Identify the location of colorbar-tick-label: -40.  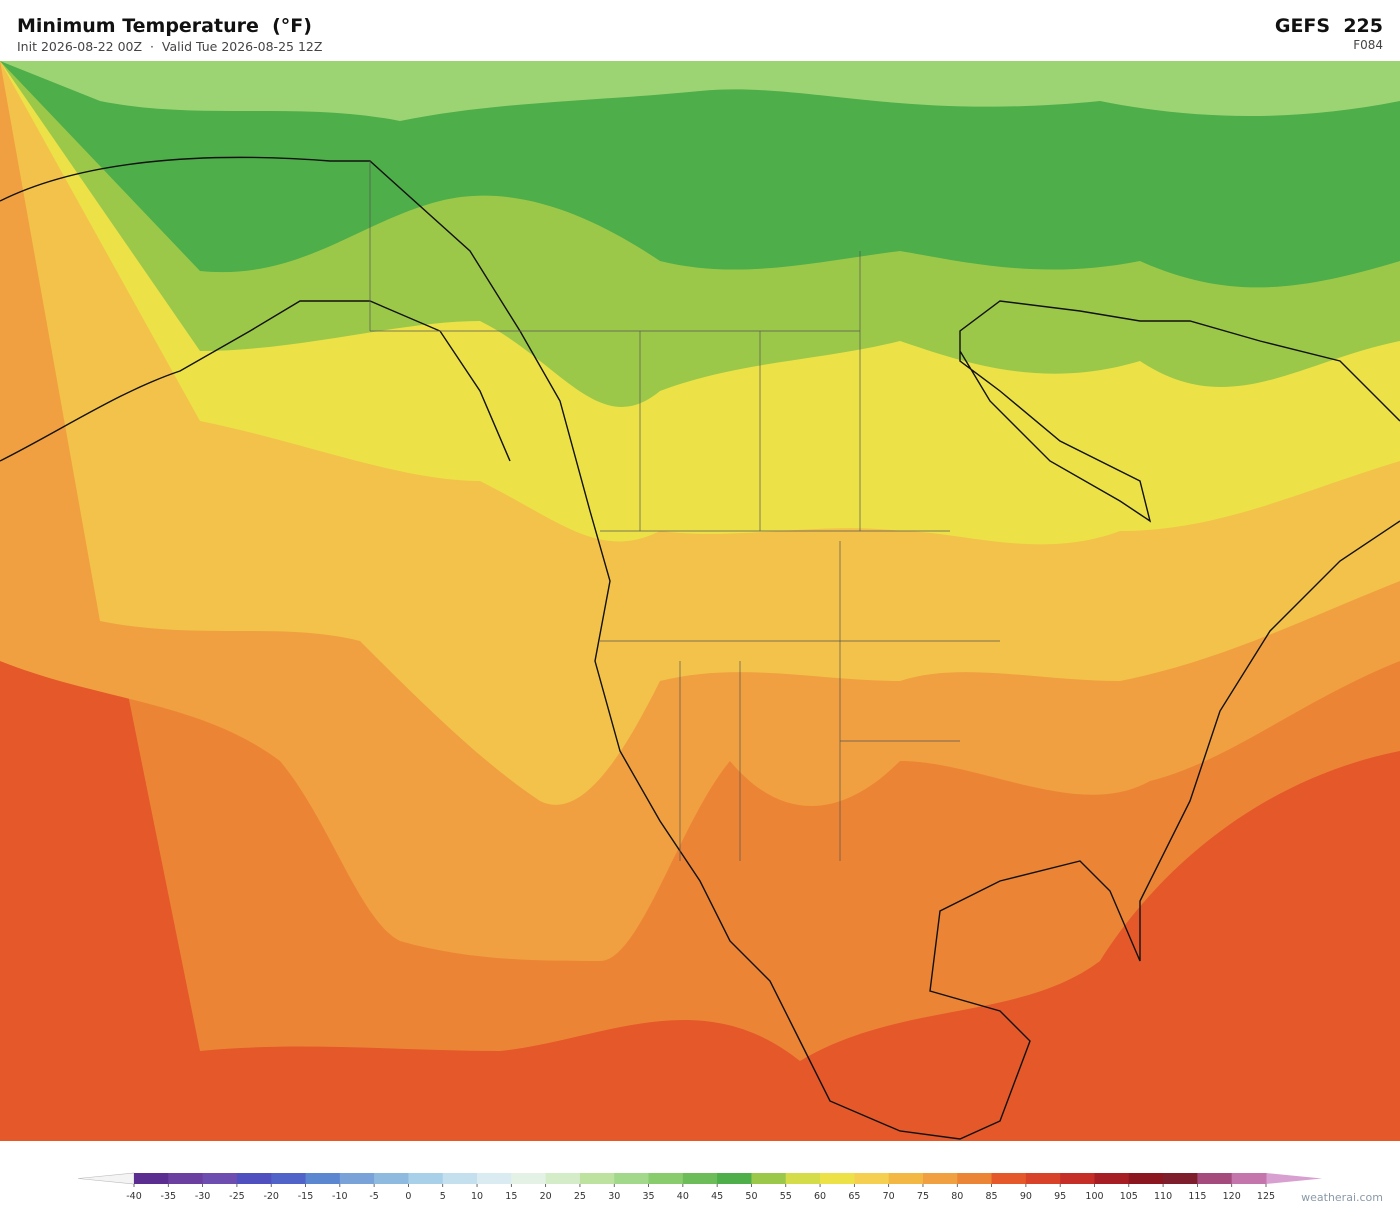
(134, 1196).